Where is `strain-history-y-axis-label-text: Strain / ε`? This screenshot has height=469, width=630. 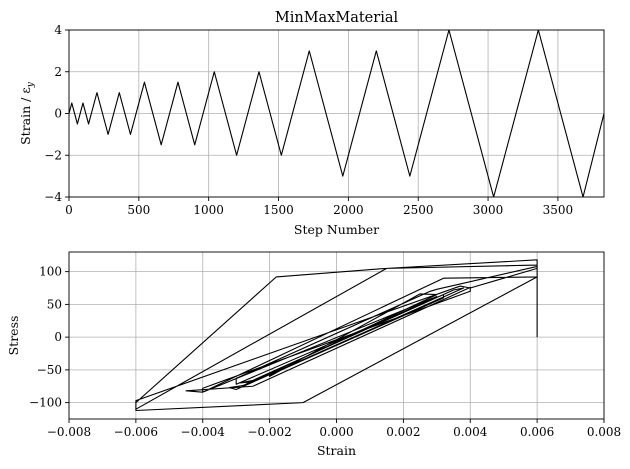
strain-history-y-axis-label-text: Strain / ε is located at coordinates (25, 116).